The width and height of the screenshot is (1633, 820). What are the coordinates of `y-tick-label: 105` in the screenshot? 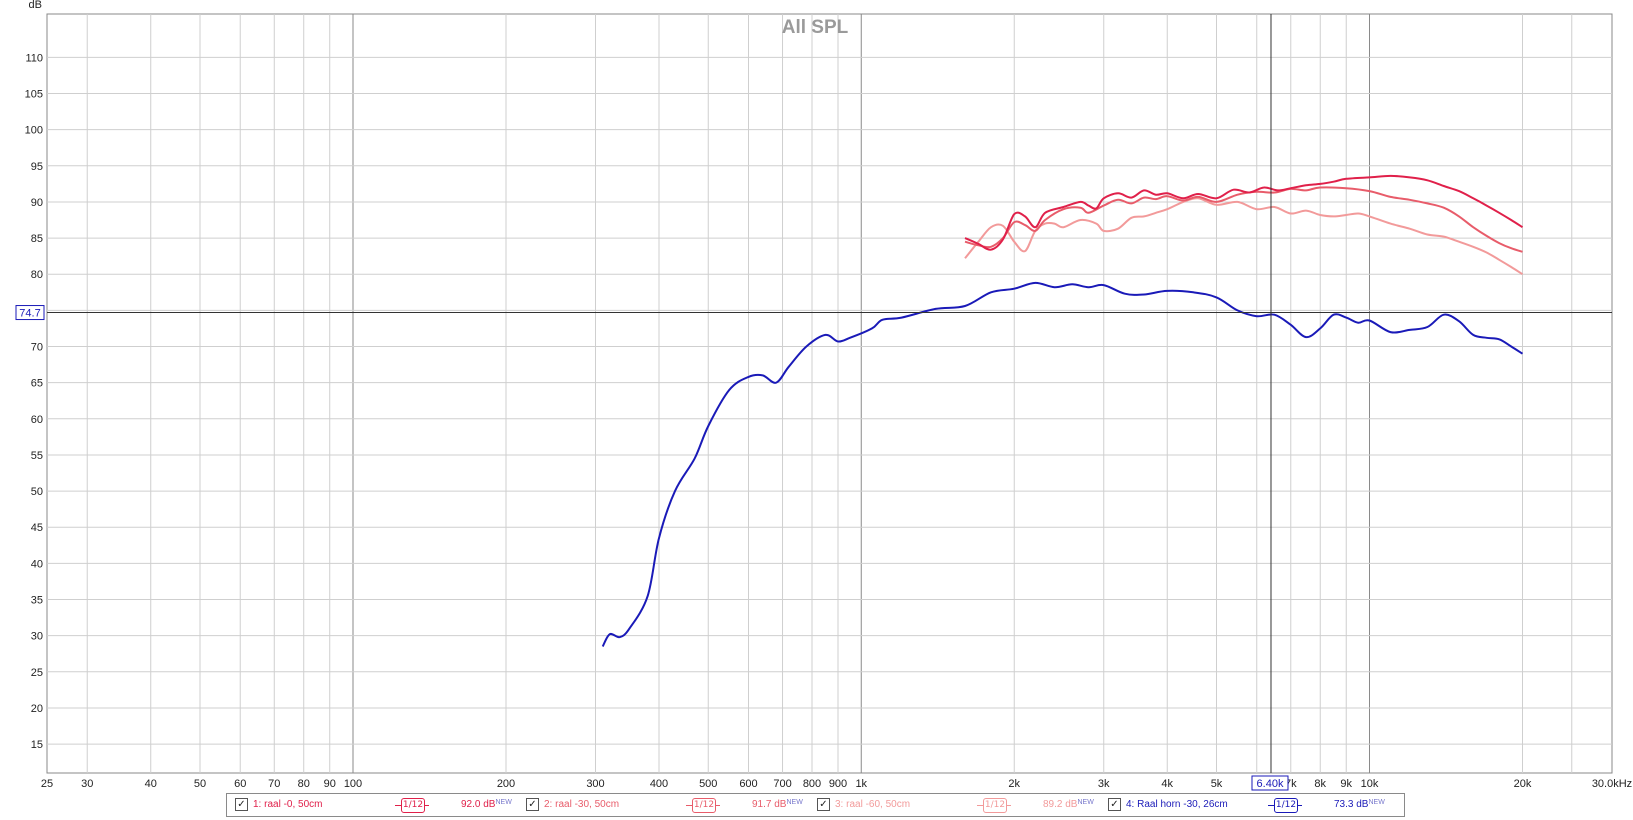 It's located at (34, 95).